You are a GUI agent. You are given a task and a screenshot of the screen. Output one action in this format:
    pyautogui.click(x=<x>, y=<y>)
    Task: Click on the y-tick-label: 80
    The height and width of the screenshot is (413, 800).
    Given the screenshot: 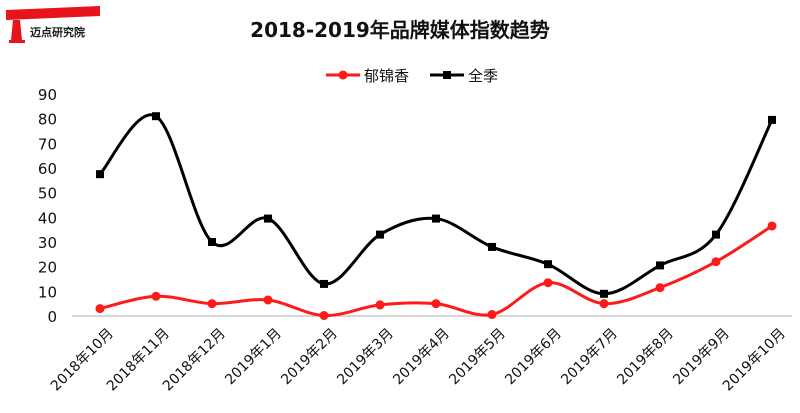 What is the action you would take?
    pyautogui.click(x=47, y=120)
    